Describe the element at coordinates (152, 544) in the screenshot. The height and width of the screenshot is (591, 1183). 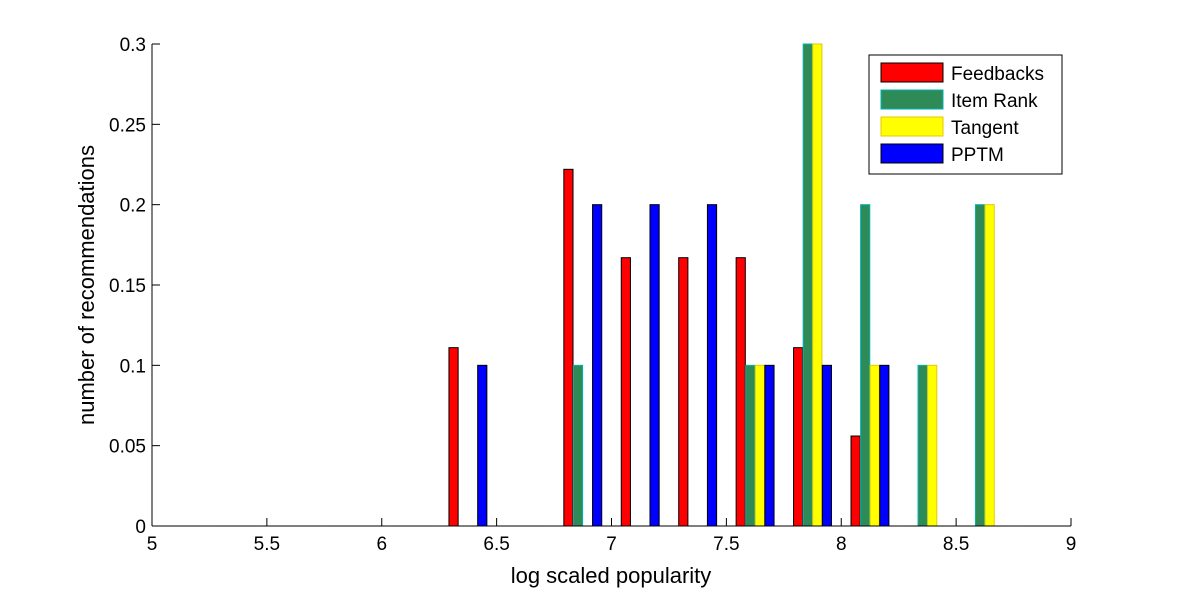
I see `x-tick-label-0: 5` at that location.